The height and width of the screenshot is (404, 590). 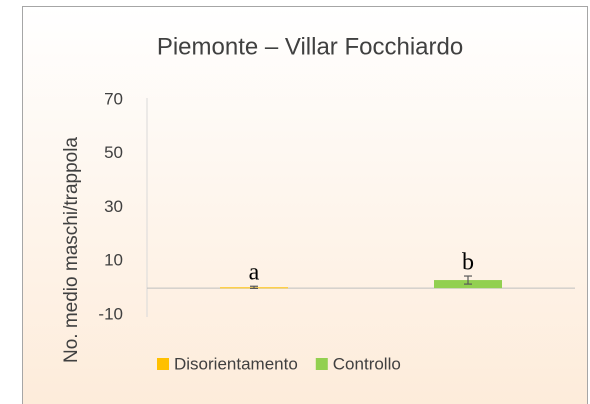 What do you see at coordinates (113, 206) in the screenshot?
I see `y-tick-label: 30` at bounding box center [113, 206].